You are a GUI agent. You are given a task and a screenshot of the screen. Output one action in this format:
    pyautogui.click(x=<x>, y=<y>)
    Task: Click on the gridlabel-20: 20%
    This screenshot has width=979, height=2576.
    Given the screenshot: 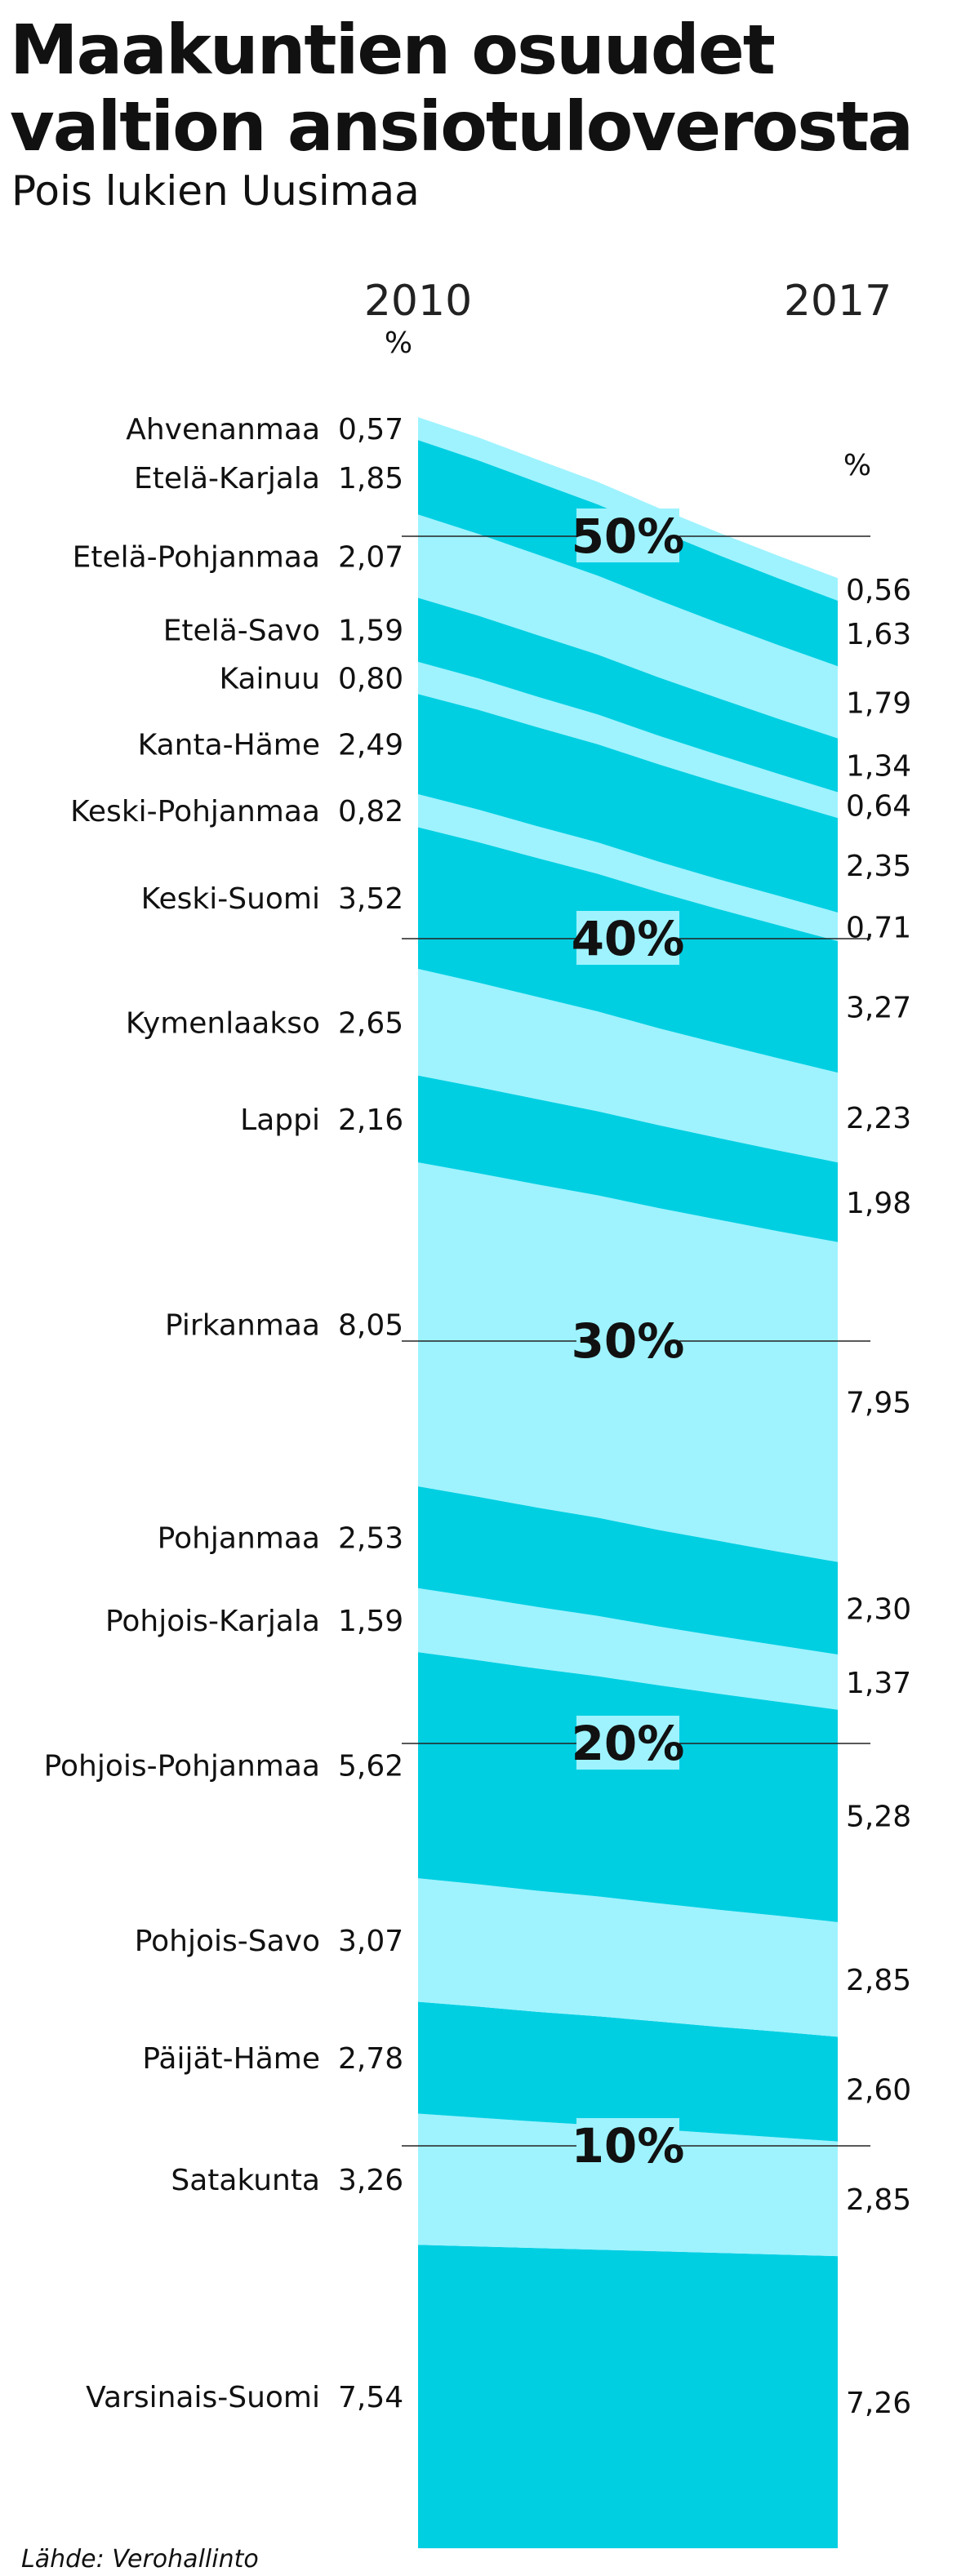 What is the action you would take?
    pyautogui.click(x=628, y=1743)
    